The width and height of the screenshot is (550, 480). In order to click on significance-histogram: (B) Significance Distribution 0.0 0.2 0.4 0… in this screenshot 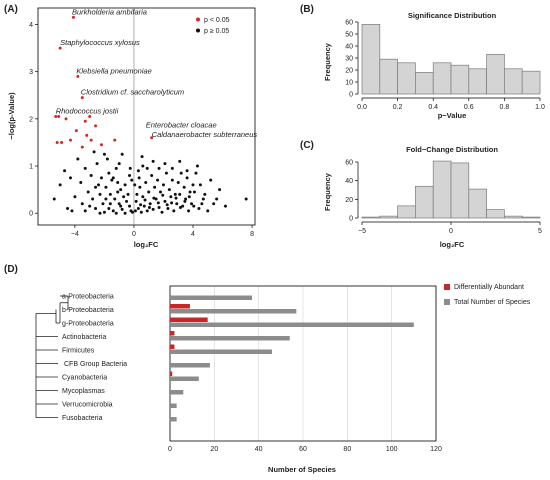, I will do `click(422, 62)`.